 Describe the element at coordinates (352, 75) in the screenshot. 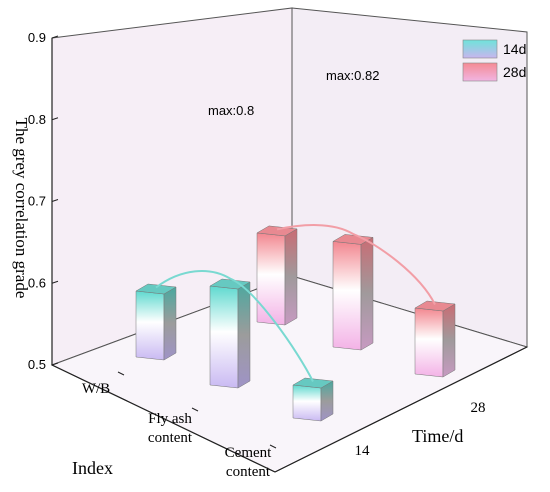

I see `max-label-28d: max:0.82` at that location.